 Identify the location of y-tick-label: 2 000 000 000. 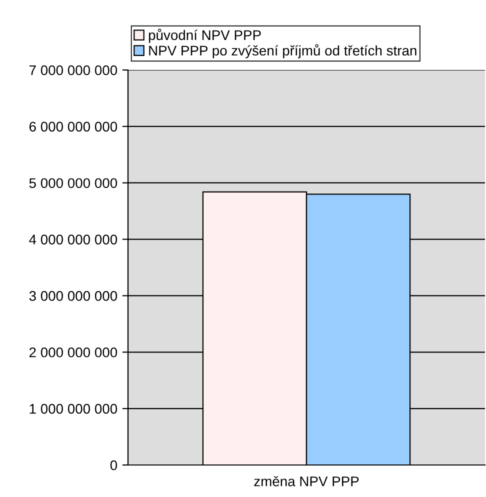
(73, 352).